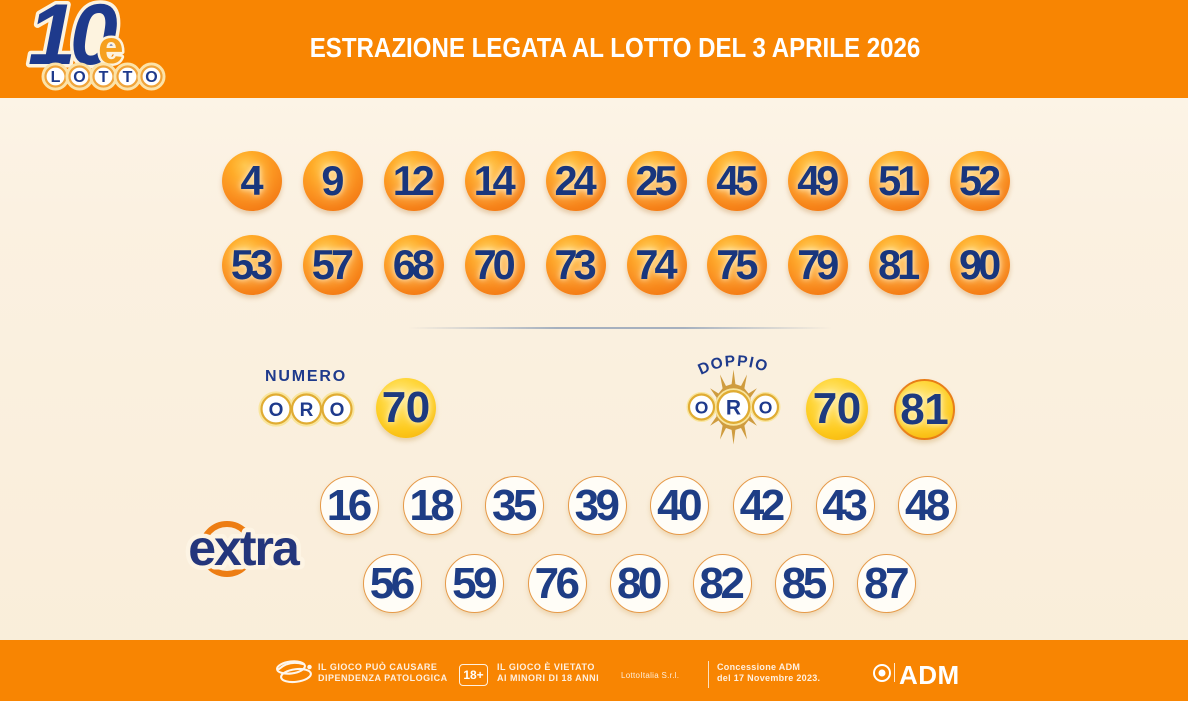 This screenshot has width=1188, height=701. Describe the element at coordinates (244, 548) in the screenshot. I see `svg-text: extra` at that location.